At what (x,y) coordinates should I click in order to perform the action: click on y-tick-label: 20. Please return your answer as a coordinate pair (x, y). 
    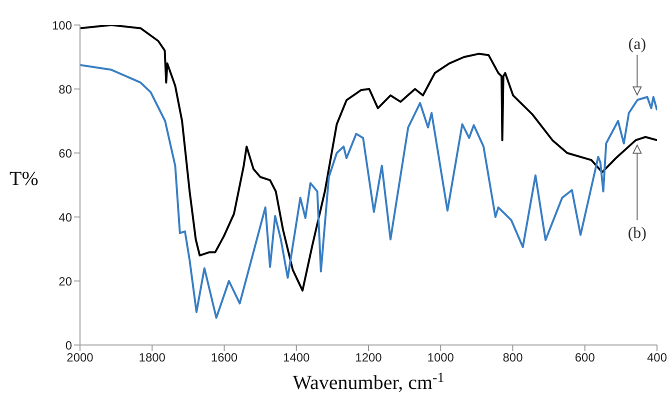
    Looking at the image, I should click on (65, 281).